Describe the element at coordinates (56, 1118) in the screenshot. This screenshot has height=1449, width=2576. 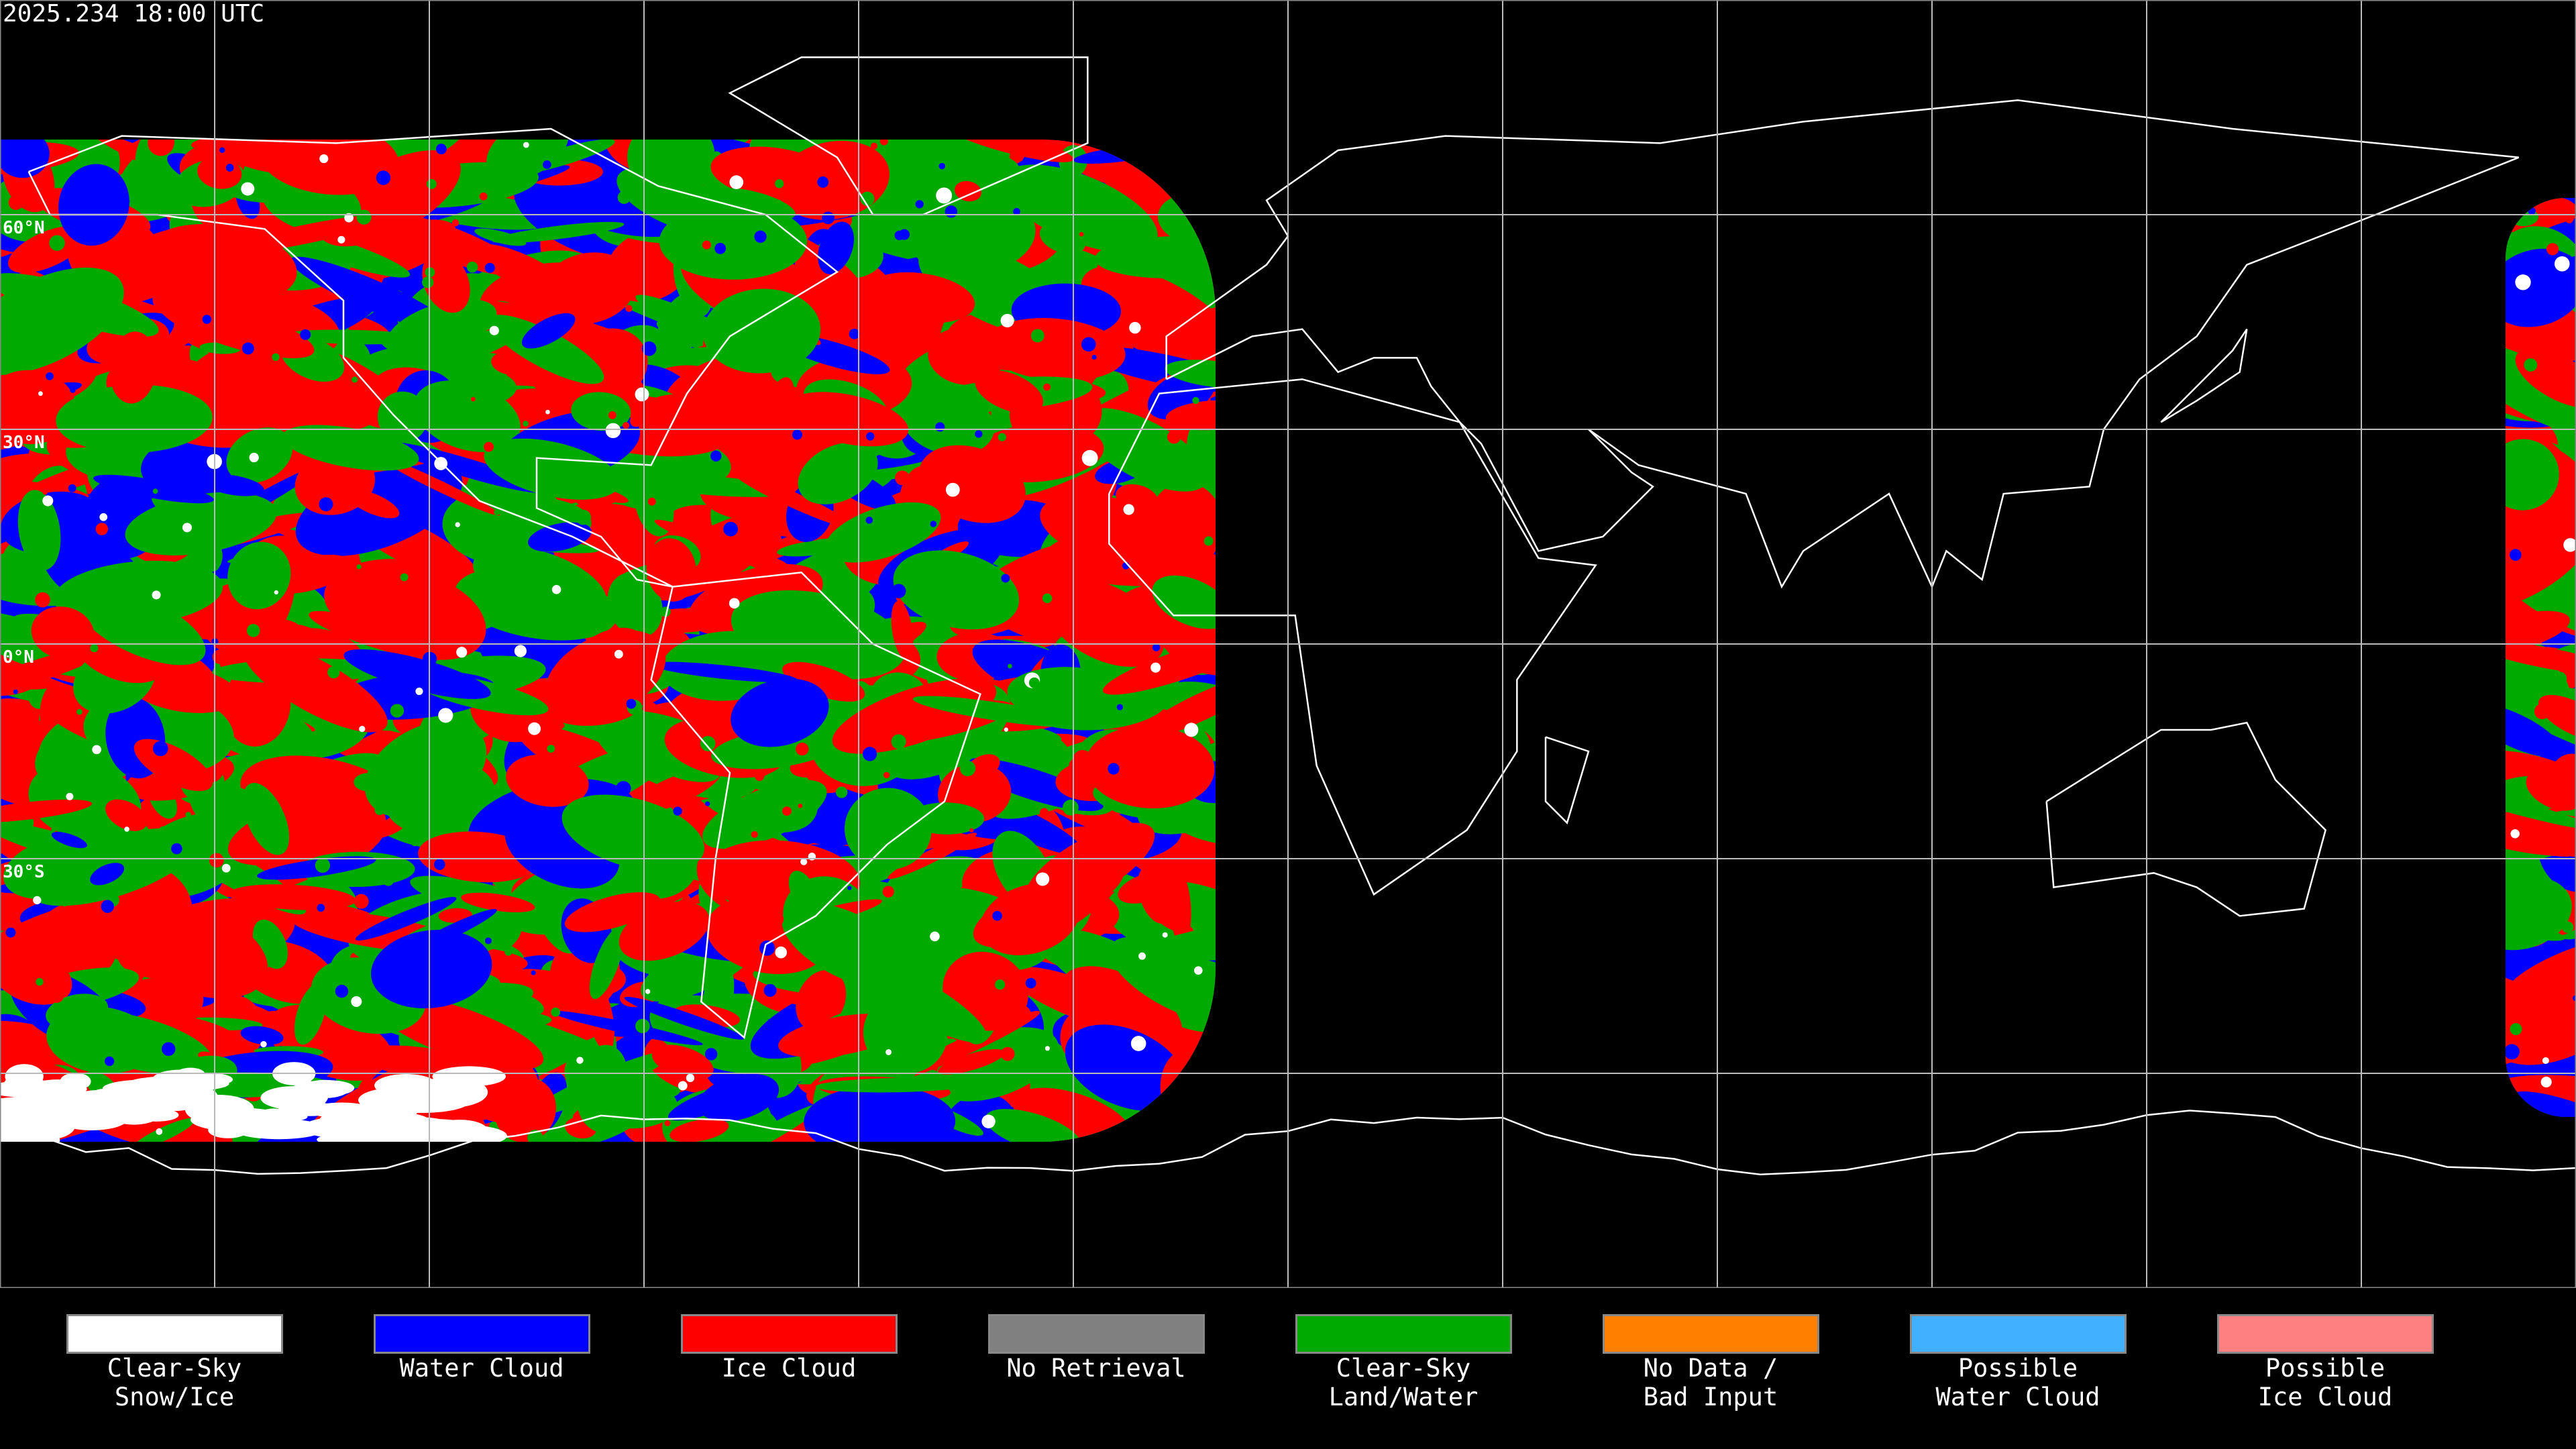
I see `snow-patch` at that location.